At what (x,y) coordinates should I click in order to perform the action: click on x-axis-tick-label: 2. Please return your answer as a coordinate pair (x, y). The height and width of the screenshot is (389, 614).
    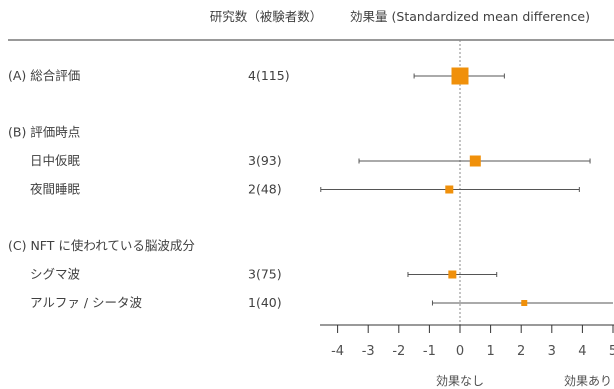
    Looking at the image, I should click on (521, 351).